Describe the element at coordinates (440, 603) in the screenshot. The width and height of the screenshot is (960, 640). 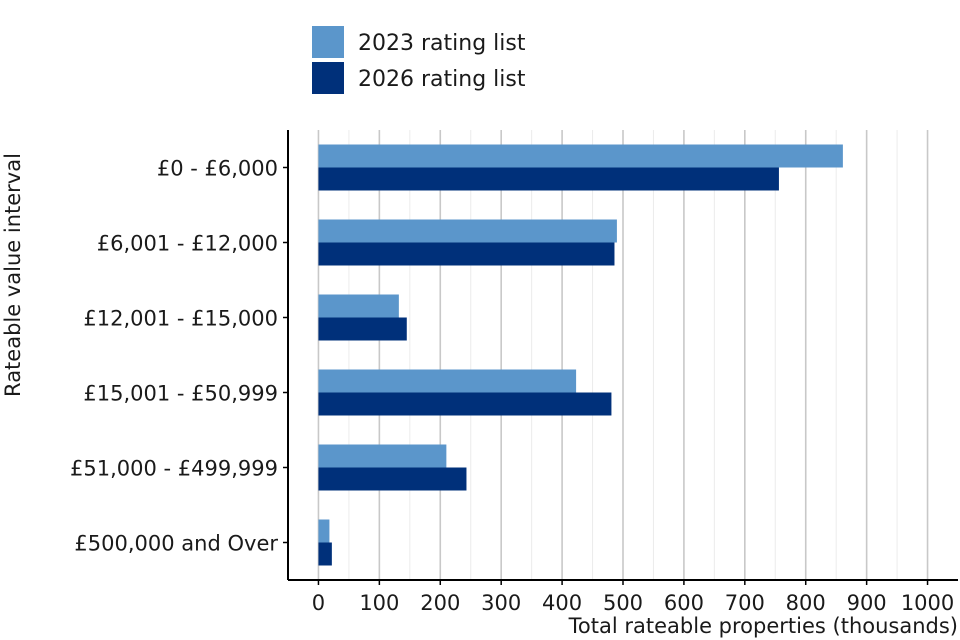
I see `x-tick-label: 200` at that location.